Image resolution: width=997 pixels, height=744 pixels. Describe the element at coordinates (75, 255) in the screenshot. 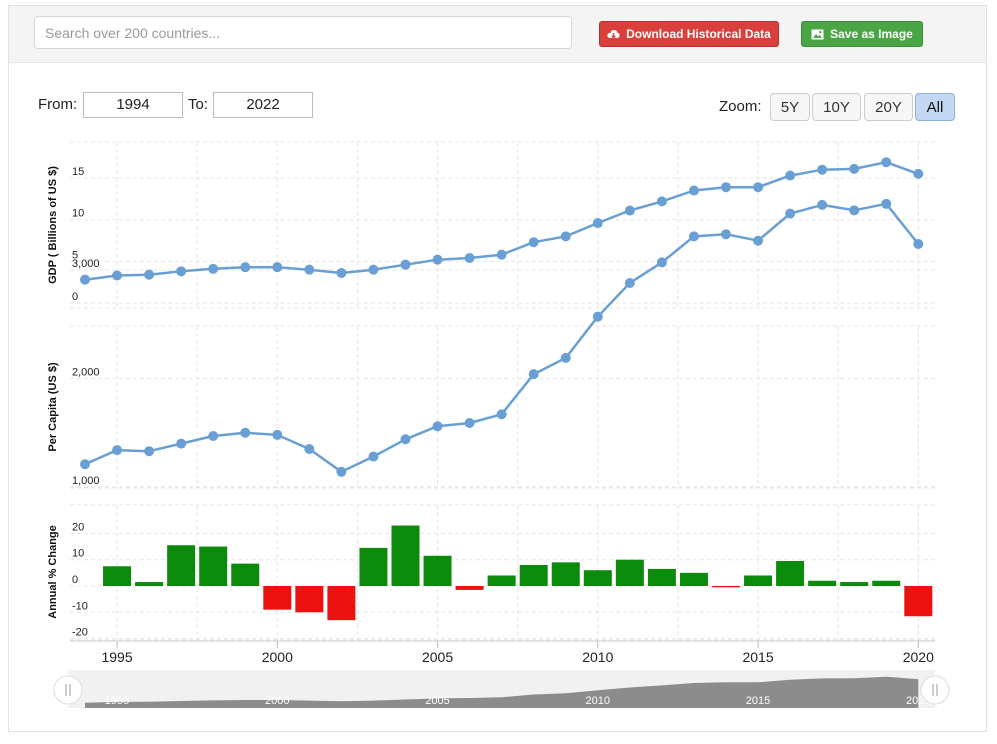

I see `y-tick-label: 5` at that location.